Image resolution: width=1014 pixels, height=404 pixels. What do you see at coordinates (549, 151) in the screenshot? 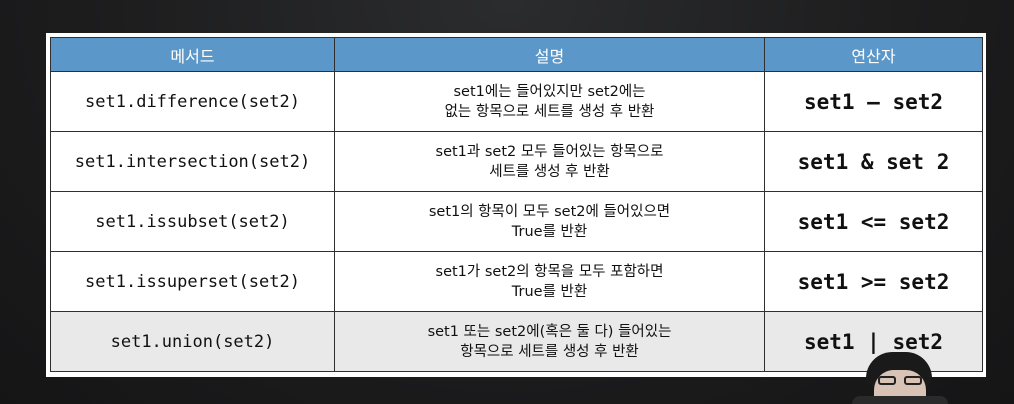
I see `description-line: set1과 set2 모두 들어있는 항목으로` at bounding box center [549, 151].